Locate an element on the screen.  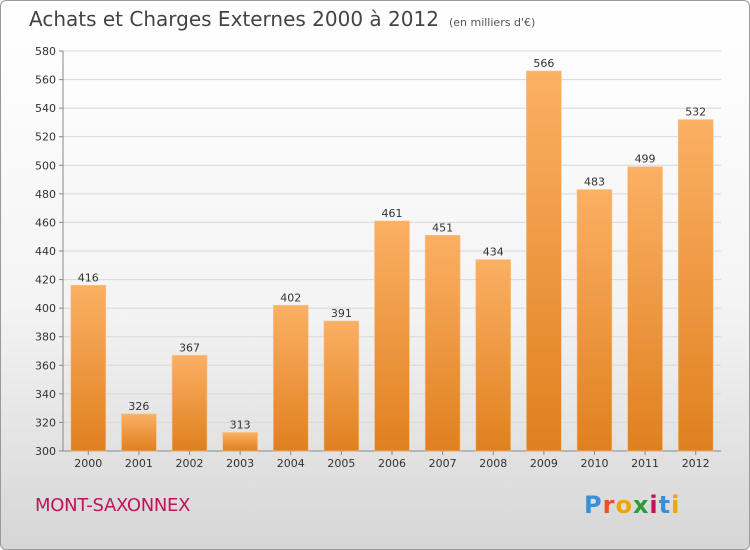
brand-letter: P is located at coordinates (593, 505).